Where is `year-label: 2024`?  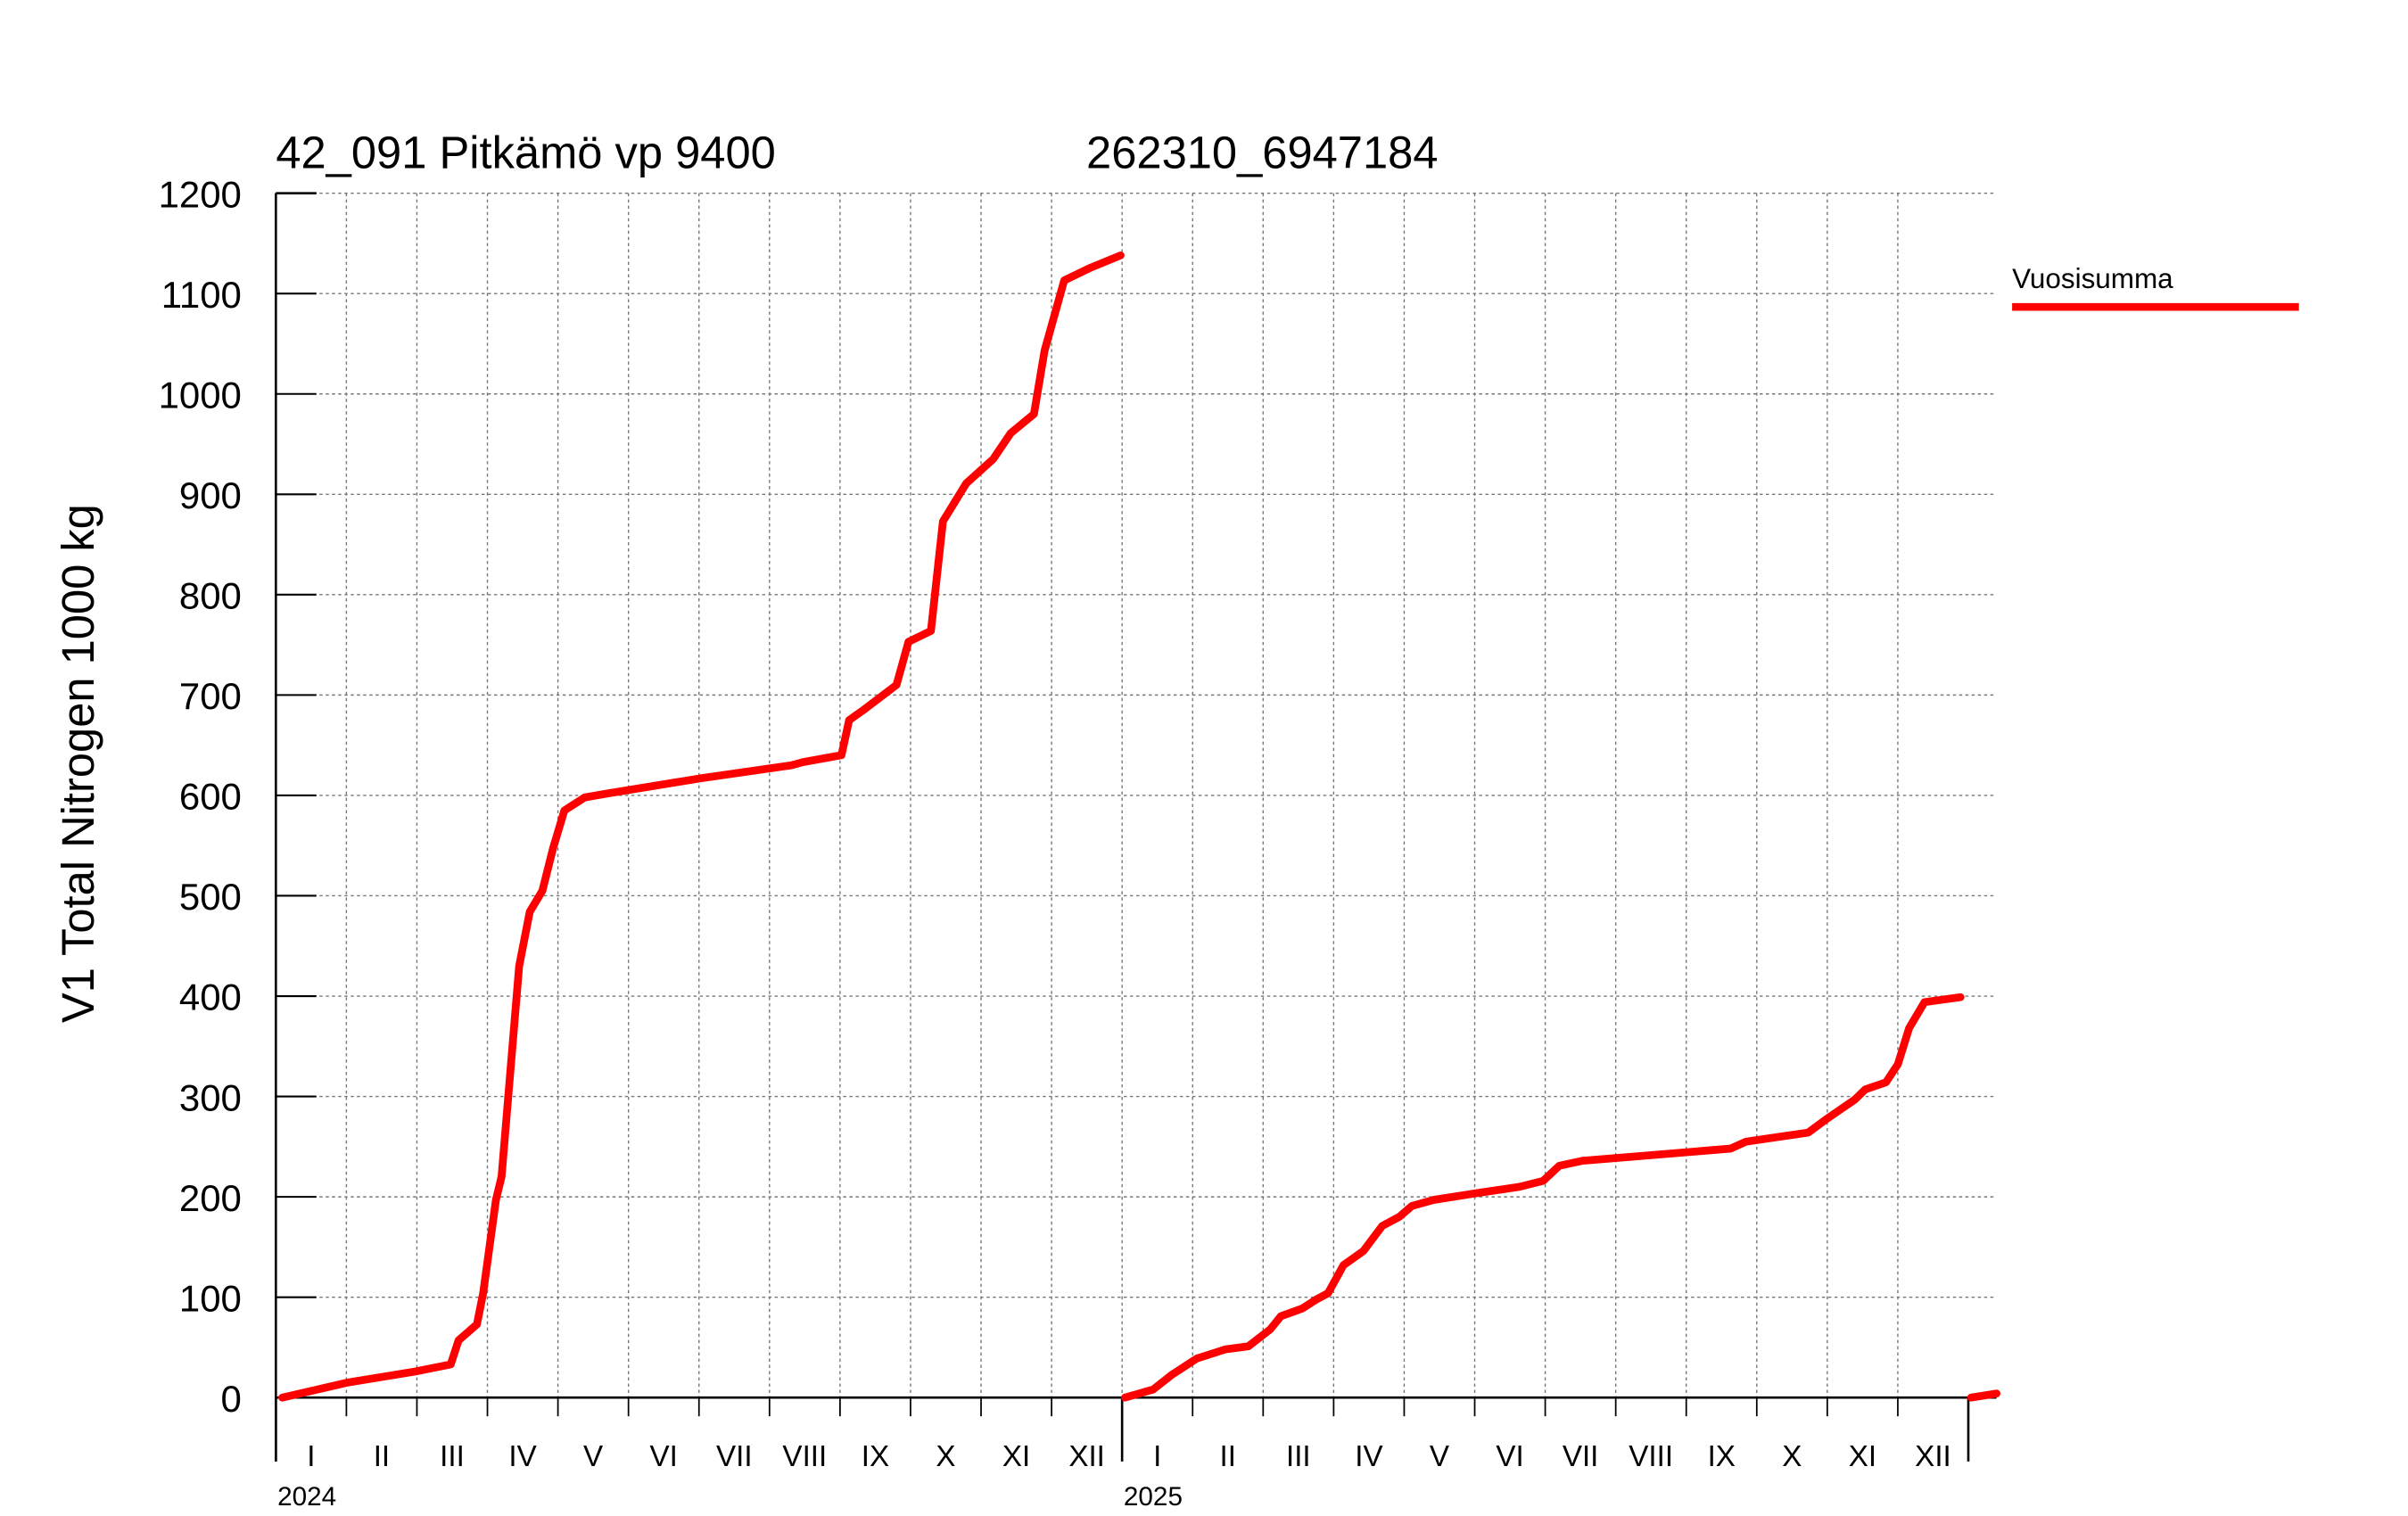 year-label: 2024 is located at coordinates (306, 1497).